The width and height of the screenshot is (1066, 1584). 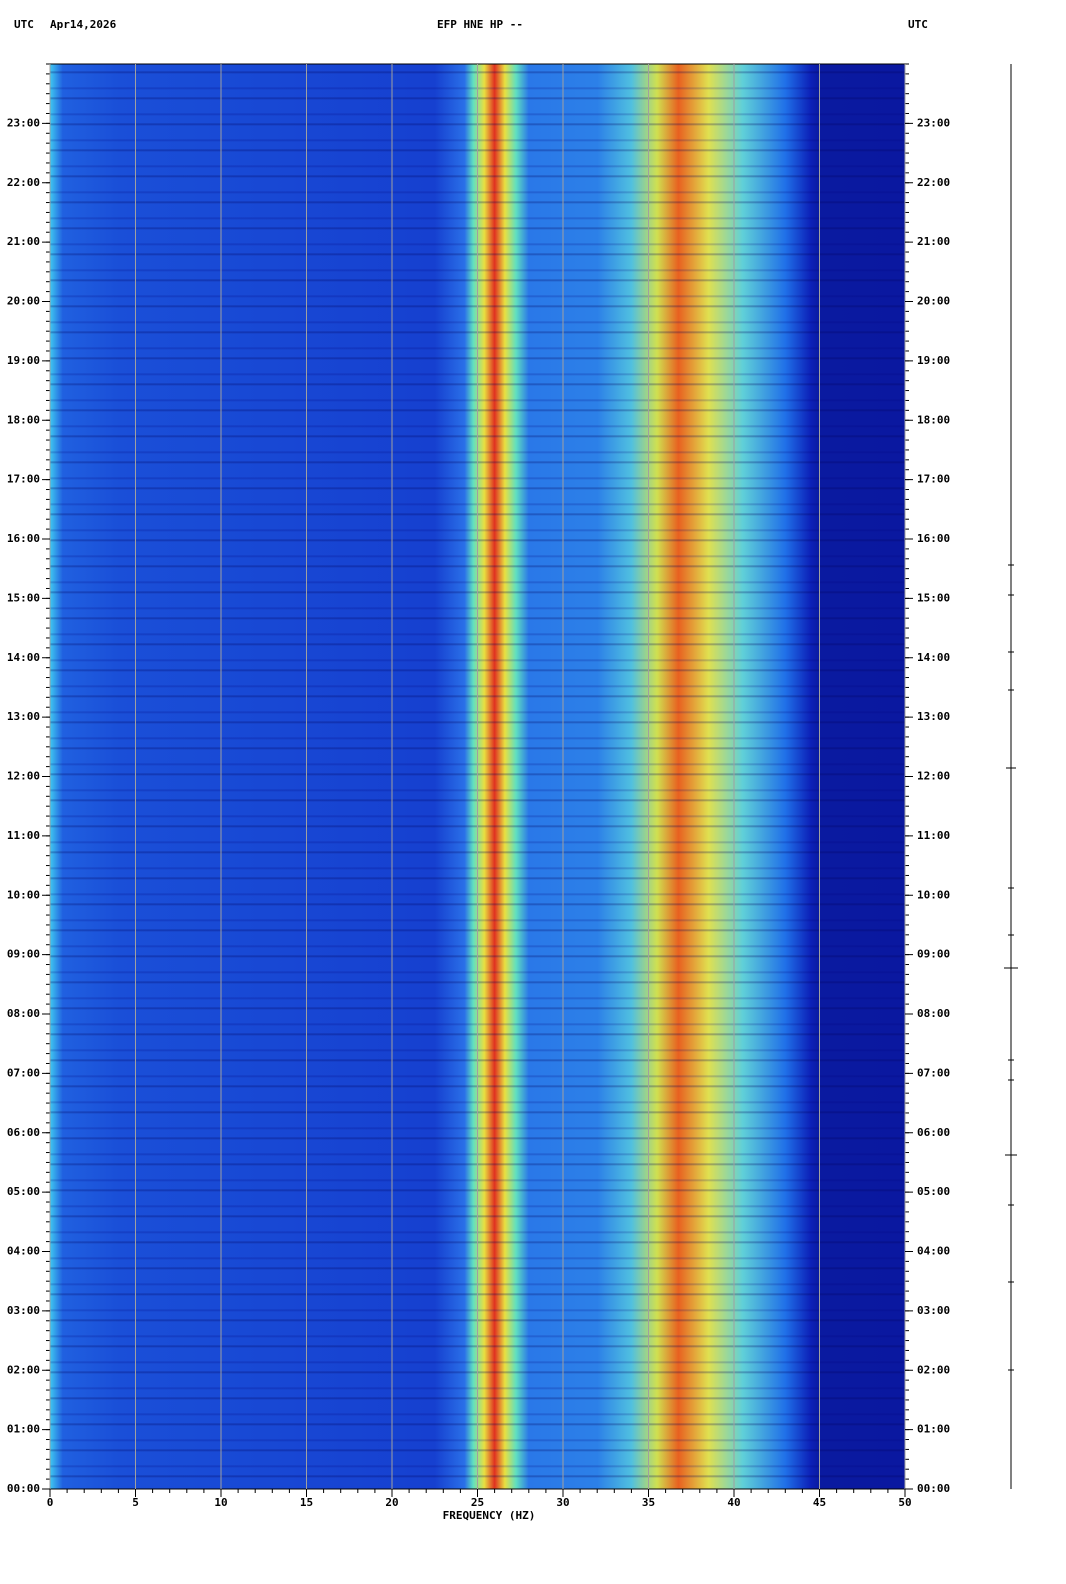 What do you see at coordinates (933, 538) in the screenshot?
I see `y-tick-label-right: 16:00` at bounding box center [933, 538].